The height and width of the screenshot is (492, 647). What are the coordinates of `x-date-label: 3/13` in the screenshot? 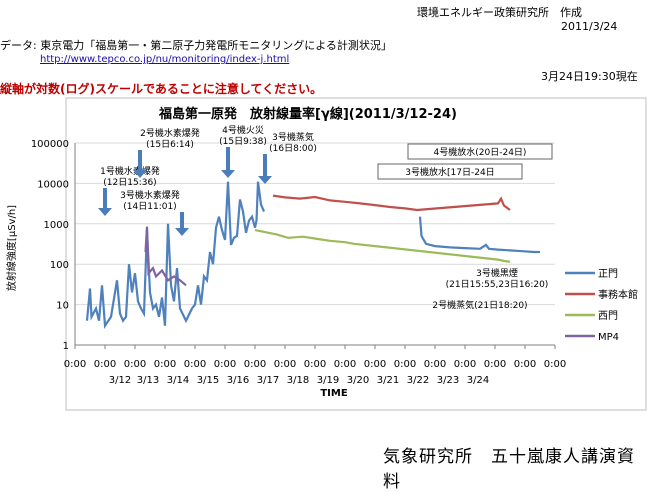 It's located at (148, 380).